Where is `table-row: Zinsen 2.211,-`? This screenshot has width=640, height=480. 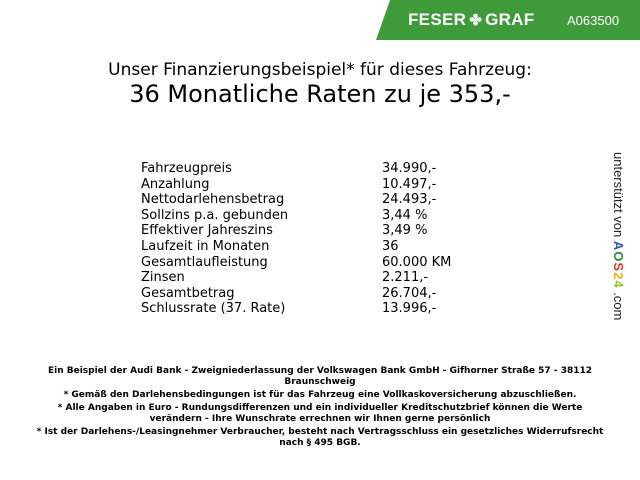
table-row: Zinsen 2.211,- is located at coordinates (306, 278).